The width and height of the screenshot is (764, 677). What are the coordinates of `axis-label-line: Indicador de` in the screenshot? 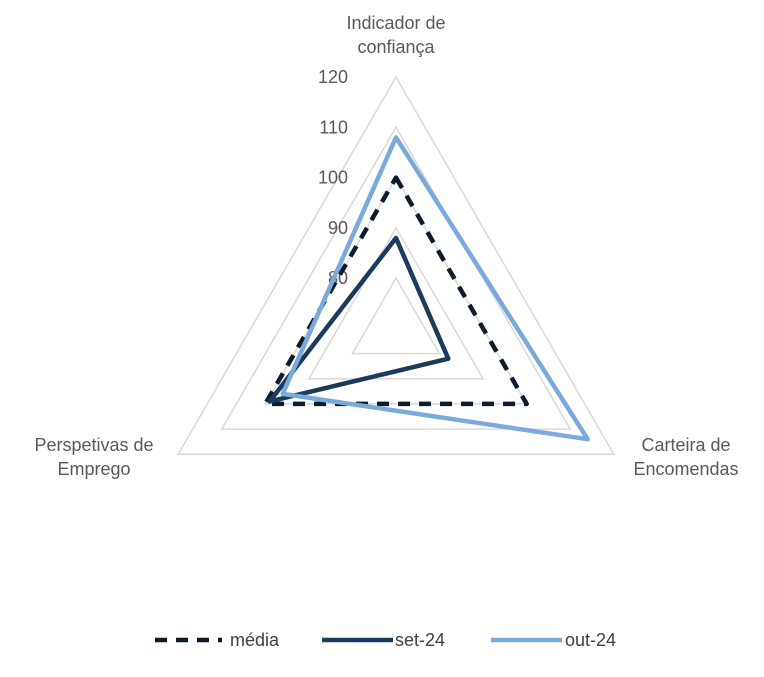 It's located at (395, 23).